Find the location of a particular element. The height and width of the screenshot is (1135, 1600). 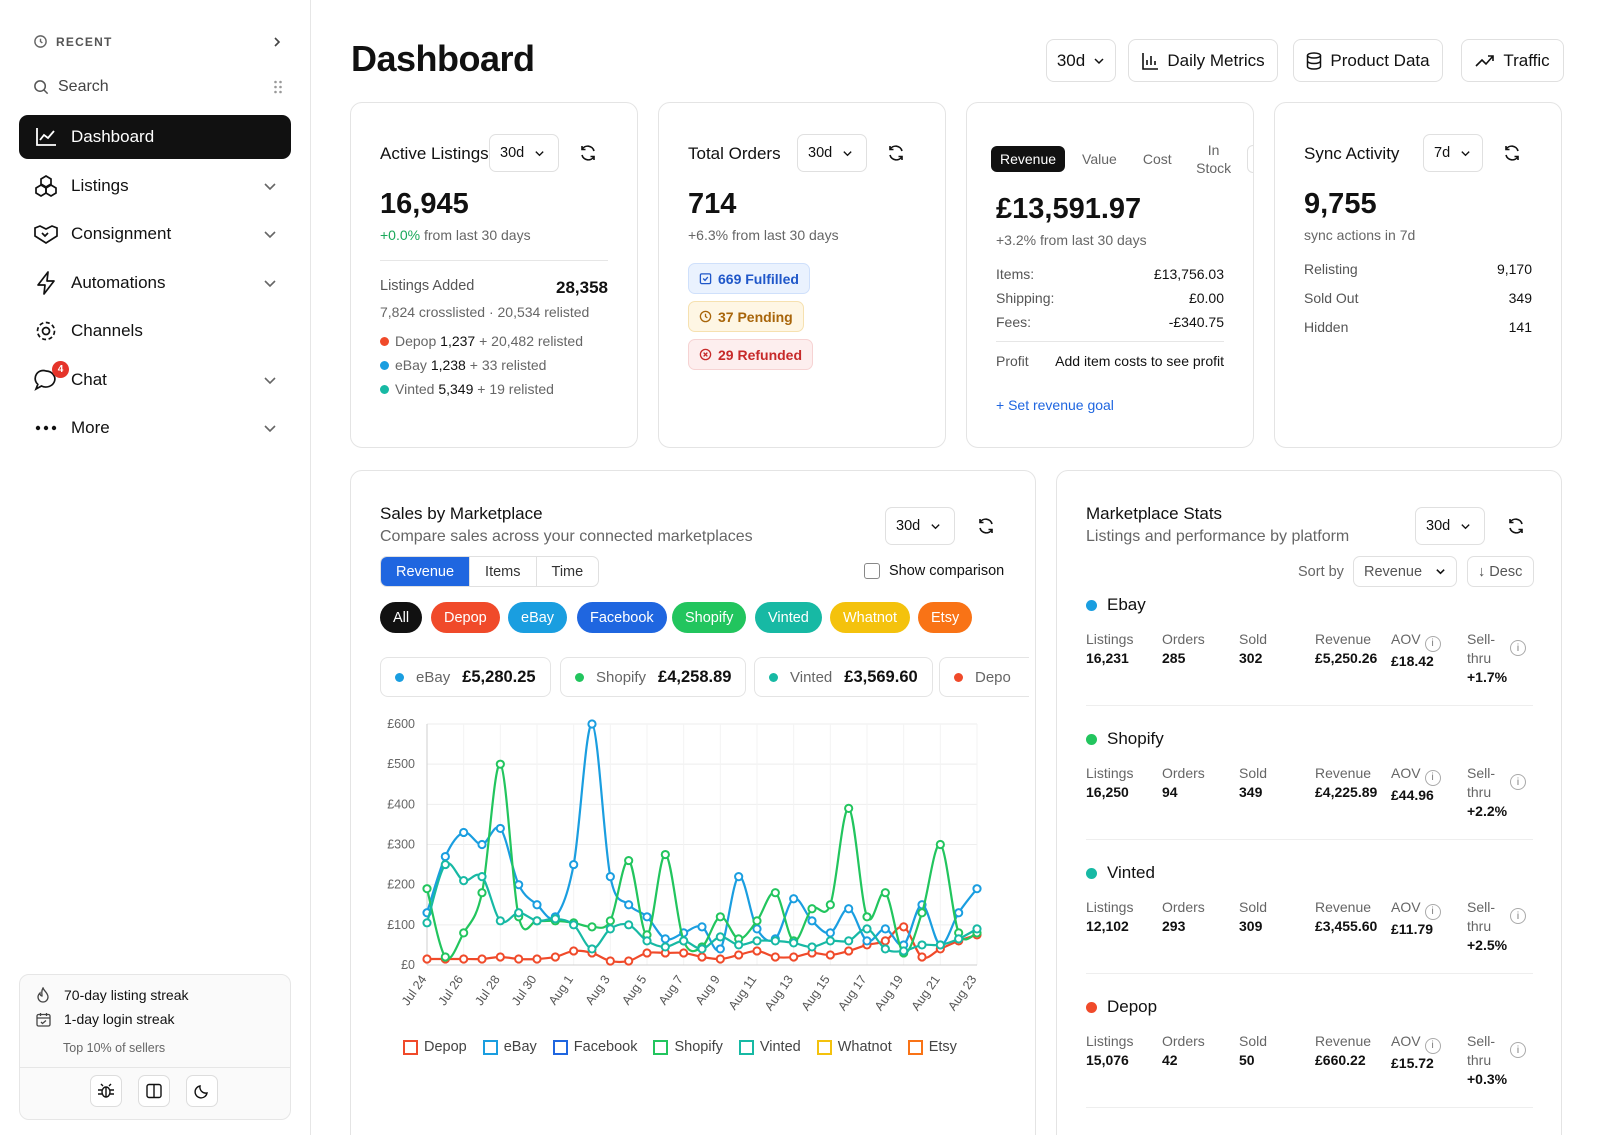

show-comparison-toggle: Show comparison is located at coordinates (934, 571).